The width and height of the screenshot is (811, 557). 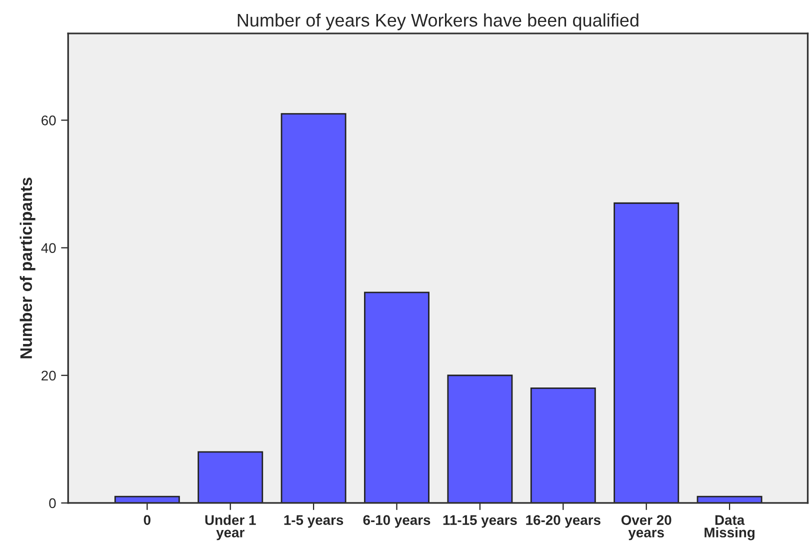 I want to click on y-tick-label: 20, so click(x=49, y=375).